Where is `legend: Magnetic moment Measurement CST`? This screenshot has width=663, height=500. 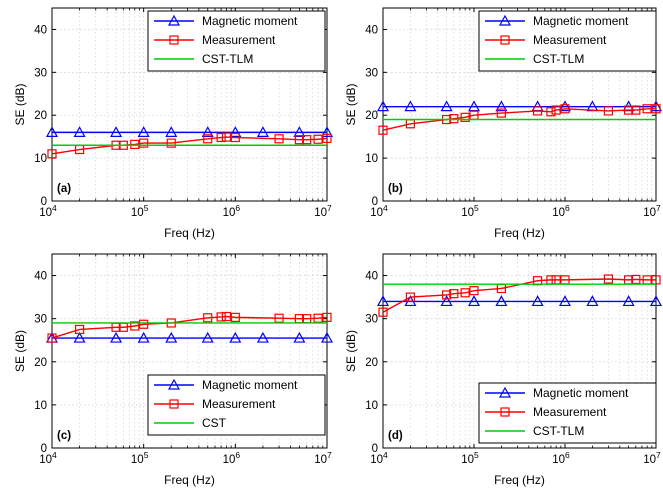
legend: Magnetic moment Measurement CST is located at coordinates (236, 405).